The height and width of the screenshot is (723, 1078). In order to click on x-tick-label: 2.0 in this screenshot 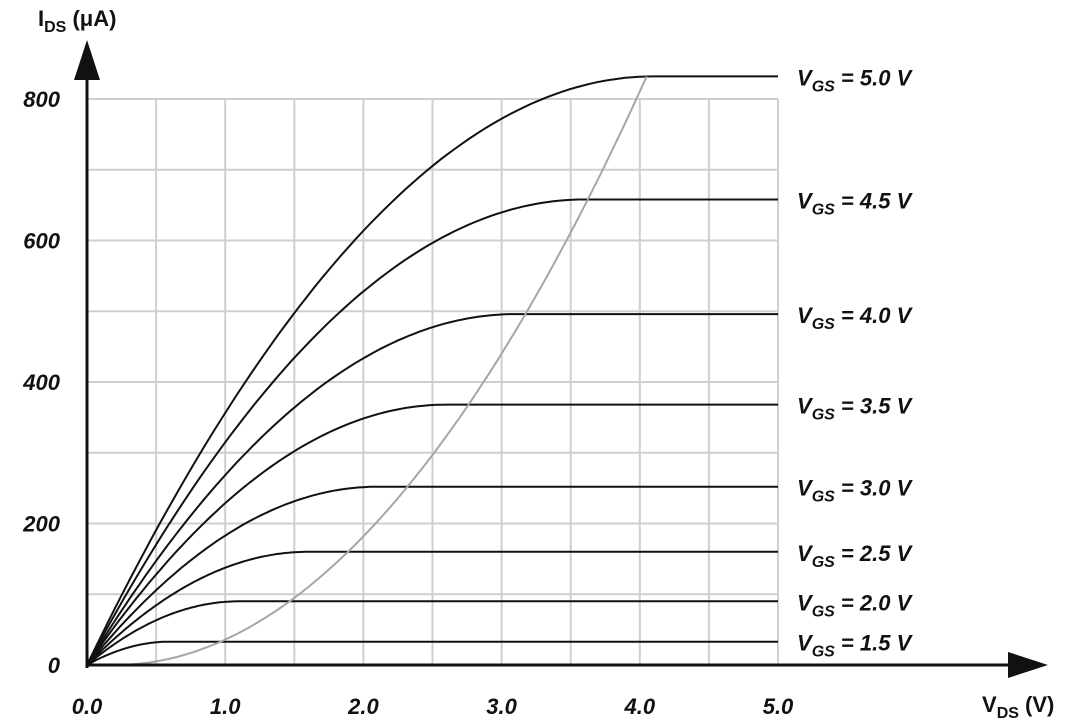, I will do `click(363, 706)`.